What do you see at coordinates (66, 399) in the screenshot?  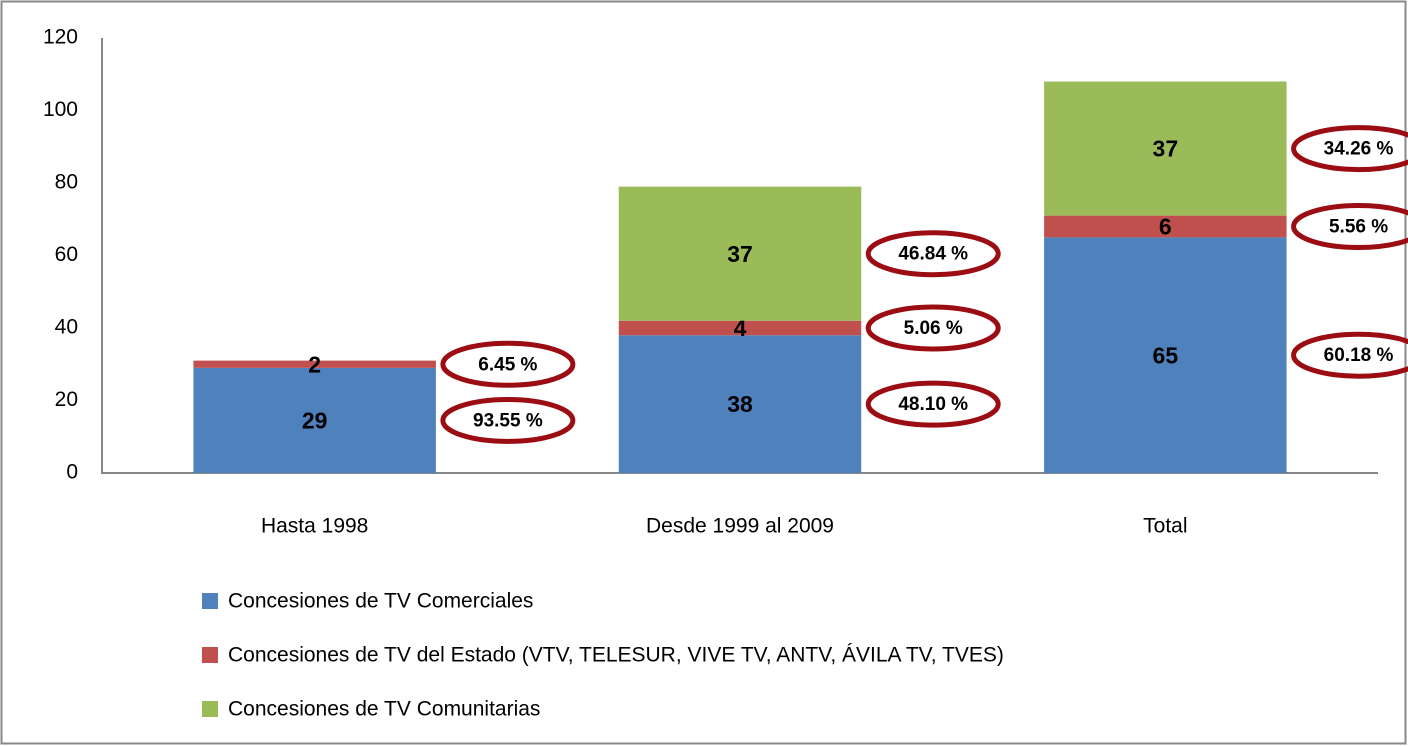 I see `y-tick-label: 20` at bounding box center [66, 399].